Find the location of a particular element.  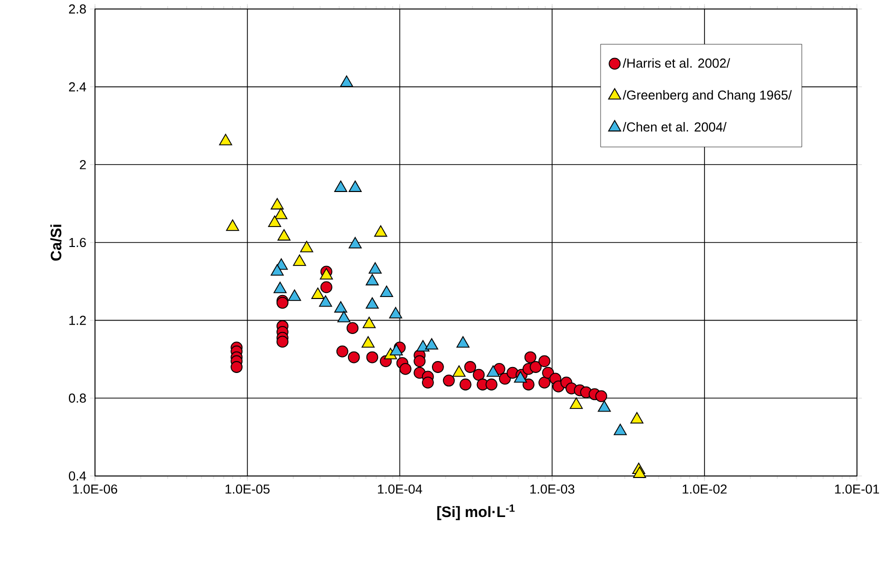

x-tick-label: 1.0E-02 is located at coordinates (704, 489).